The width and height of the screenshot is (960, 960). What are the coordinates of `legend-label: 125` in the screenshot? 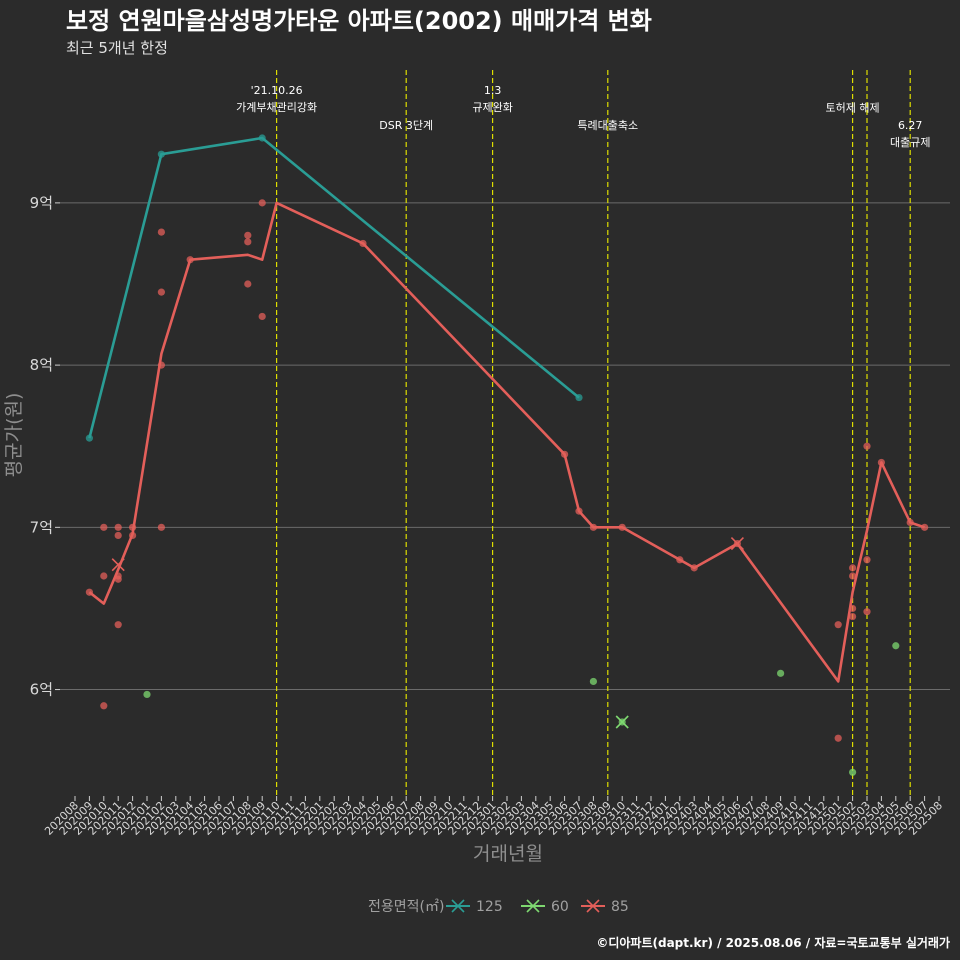 It's located at (489, 907).